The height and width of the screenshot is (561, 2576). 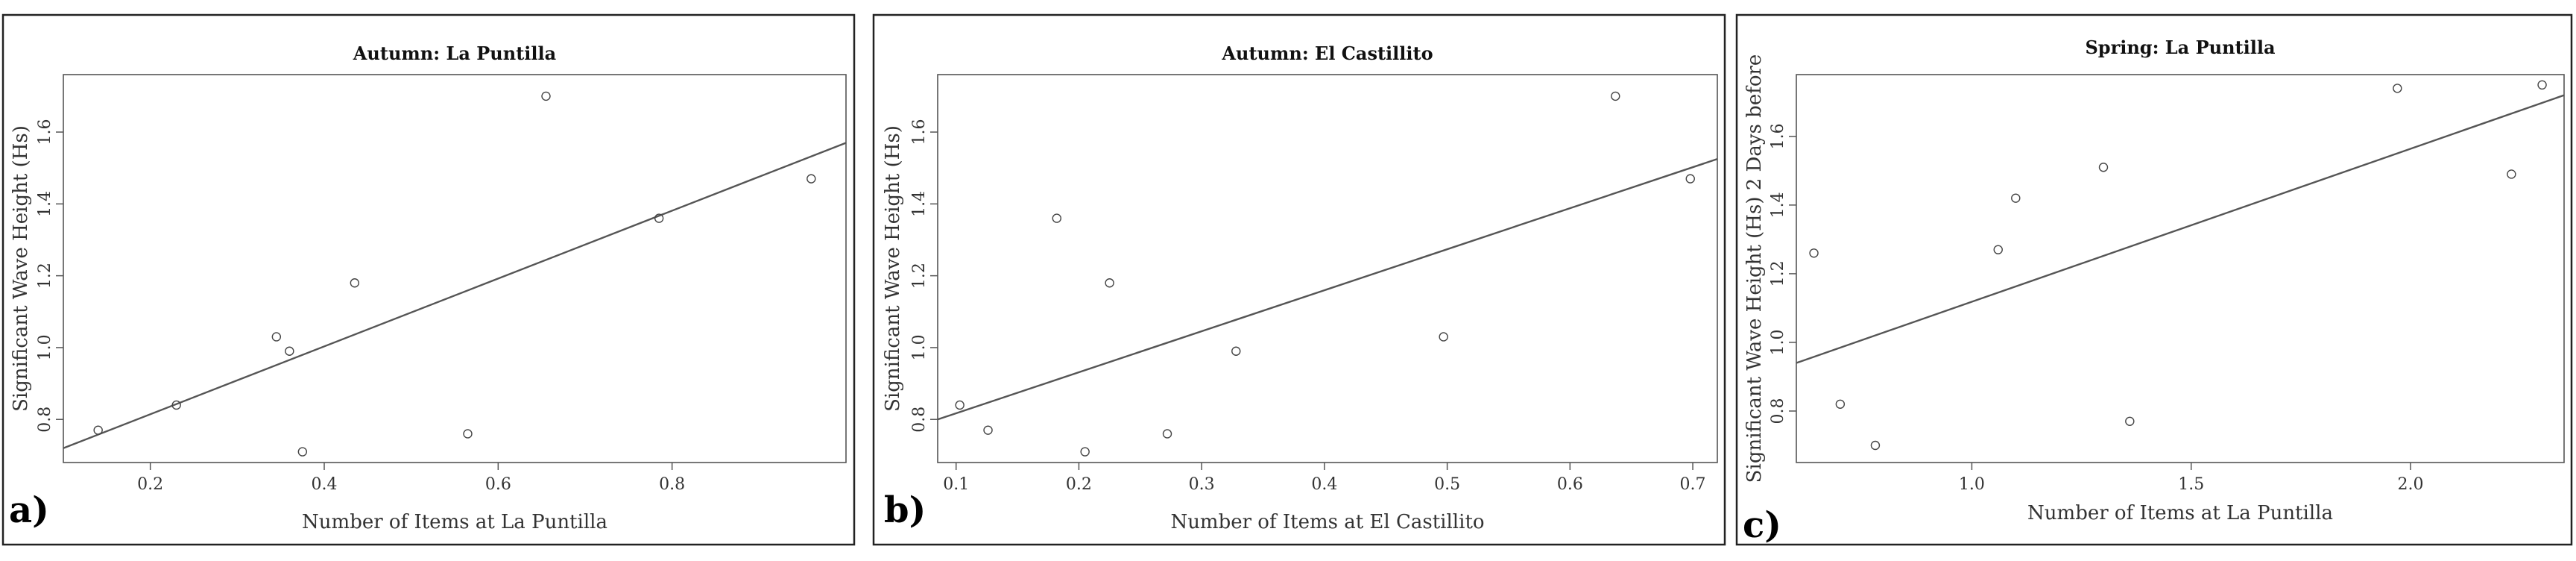 I want to click on panel-c-x-tick-label-2: 2.0, so click(x=2411, y=484).